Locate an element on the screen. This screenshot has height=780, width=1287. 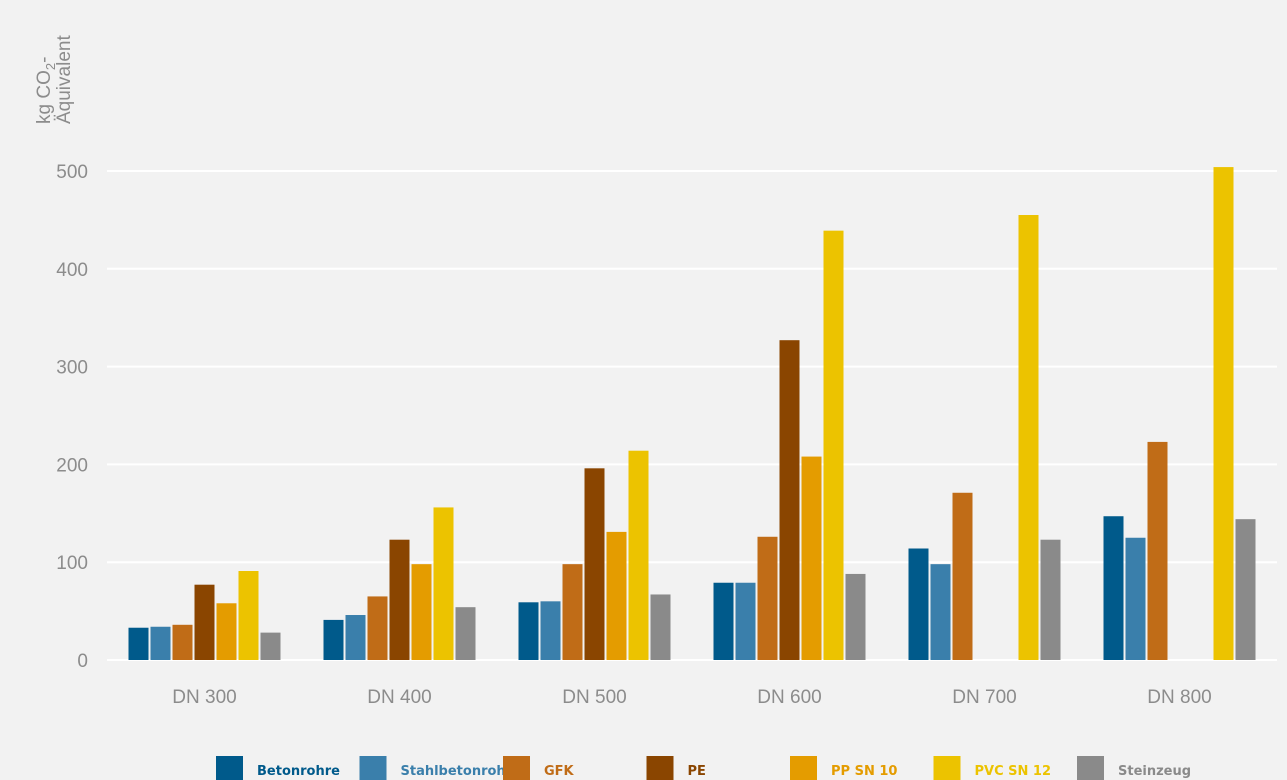
x-tick-label: DN 400 is located at coordinates (399, 697).